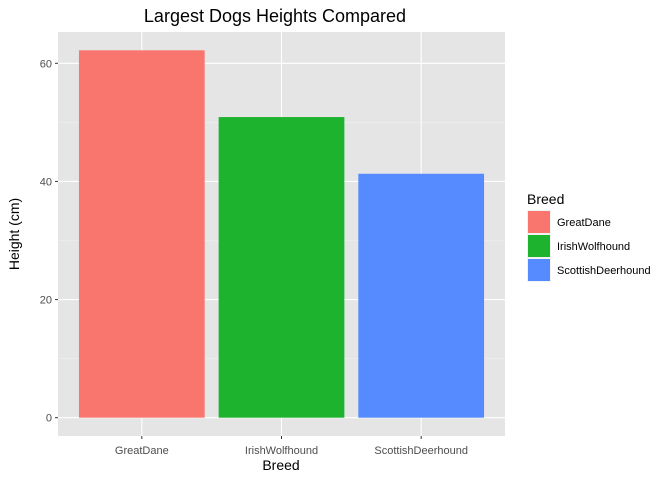 The width and height of the screenshot is (672, 480). I want to click on x-axis-title: Breed, so click(280, 465).